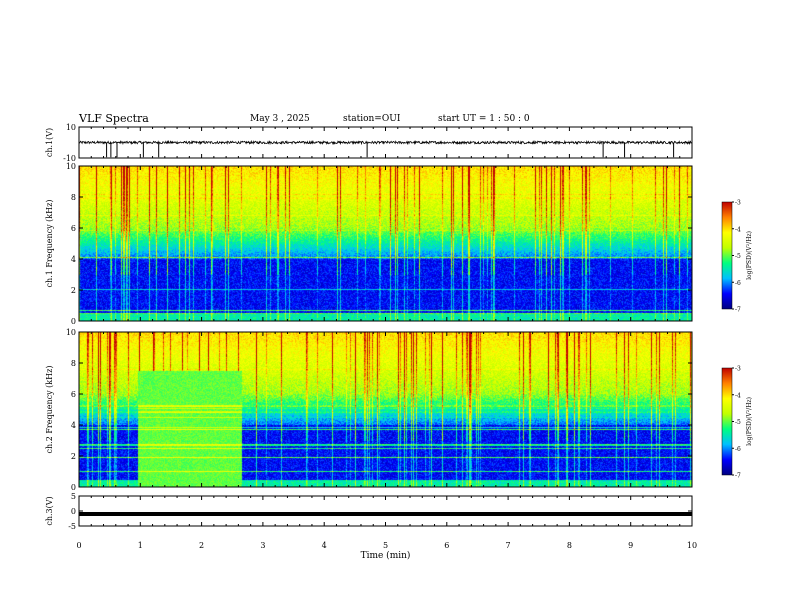 This screenshot has height=612, width=792. What do you see at coordinates (508, 545) in the screenshot?
I see `xtick-label: 7` at bounding box center [508, 545].